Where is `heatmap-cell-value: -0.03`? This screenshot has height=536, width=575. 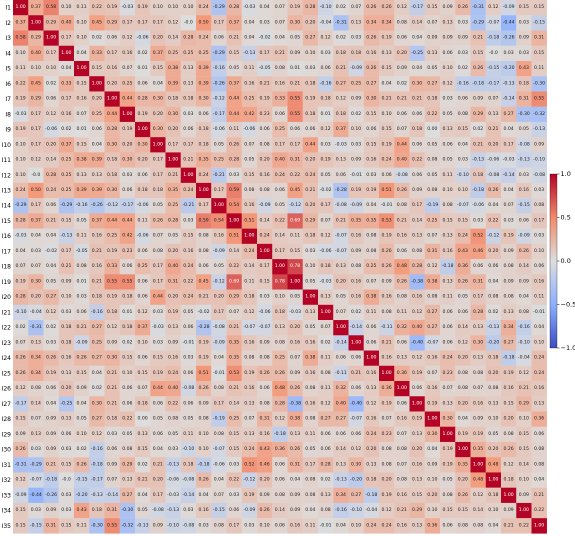 heatmap-cell-value: -0.03 is located at coordinates (21, 114).